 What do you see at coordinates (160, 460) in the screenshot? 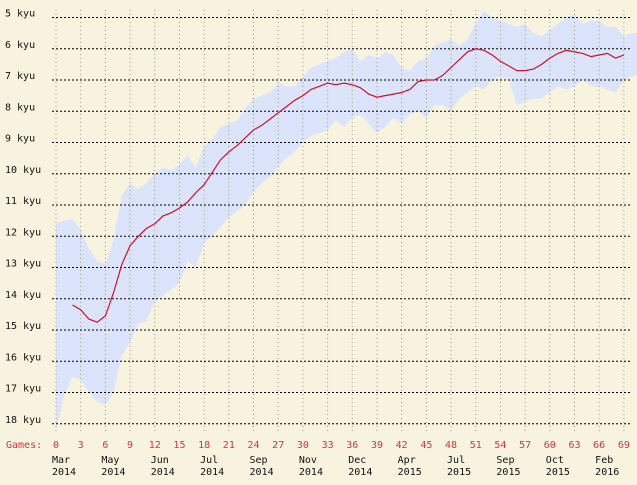
I see `date-label-month: Jun` at bounding box center [160, 460].